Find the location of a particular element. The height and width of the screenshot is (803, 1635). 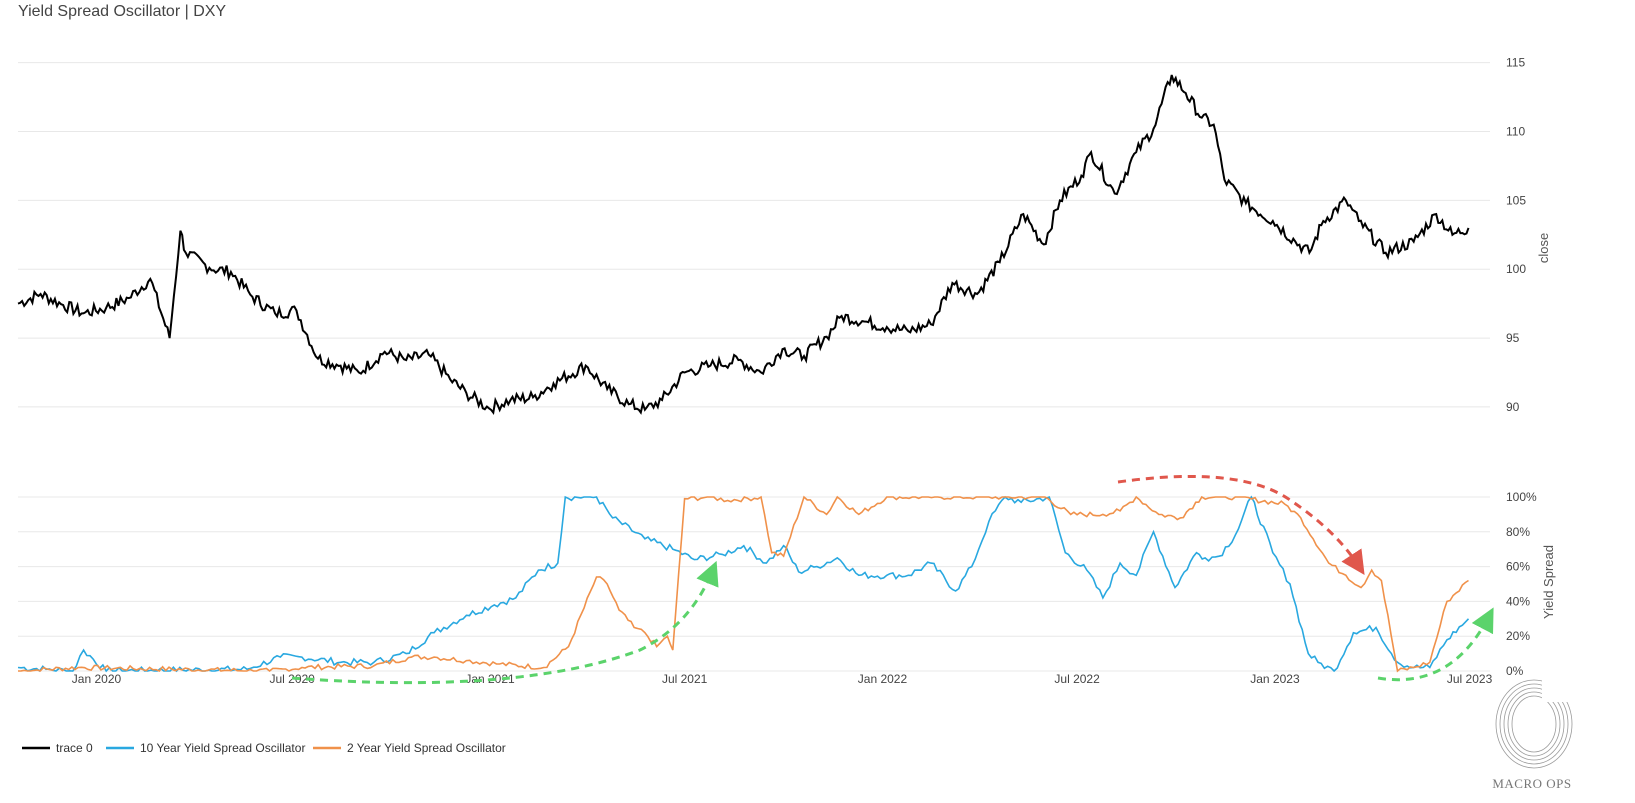

legend-label: 2 Year Yield Spread Oscillator is located at coordinates (426, 748).